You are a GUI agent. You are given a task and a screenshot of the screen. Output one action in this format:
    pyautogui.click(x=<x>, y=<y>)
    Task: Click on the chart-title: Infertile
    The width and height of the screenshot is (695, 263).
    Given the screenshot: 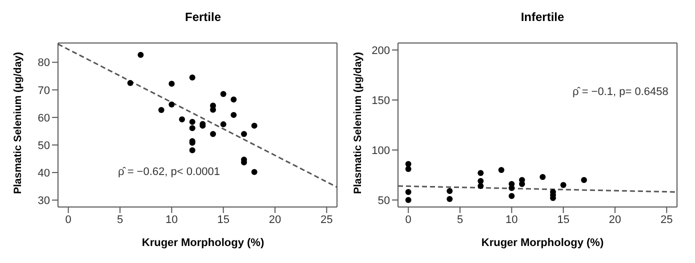 What is the action you would take?
    pyautogui.click(x=543, y=17)
    